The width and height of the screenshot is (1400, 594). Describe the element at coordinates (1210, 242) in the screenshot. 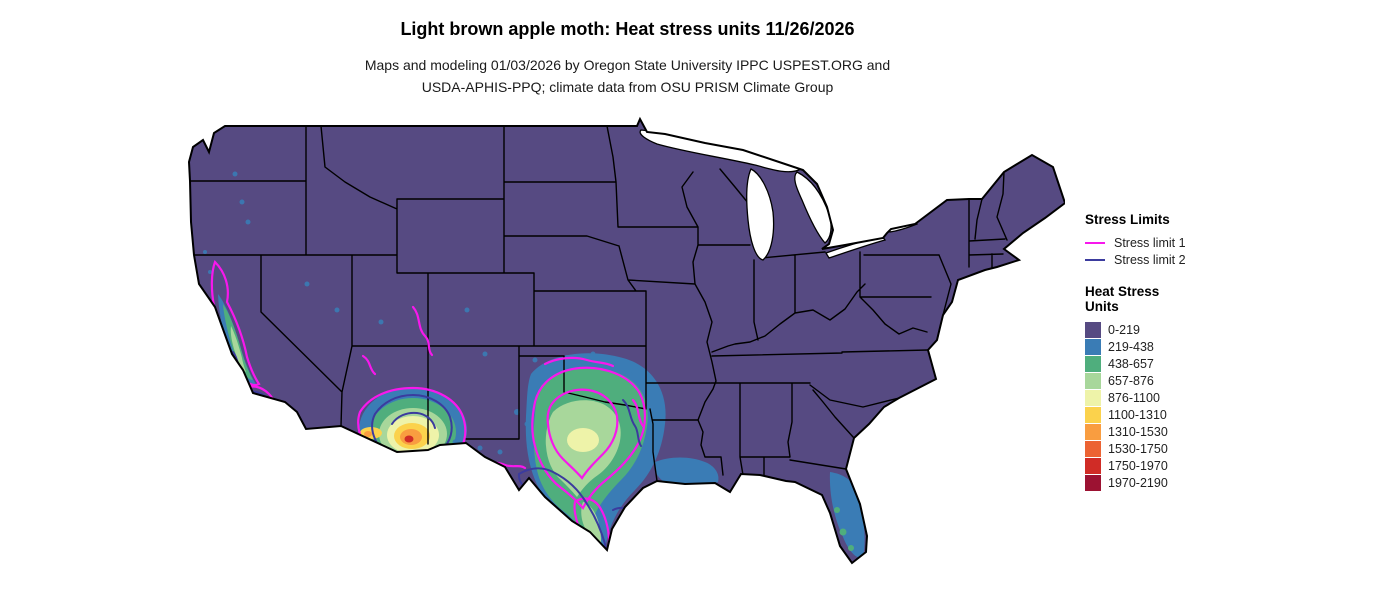

I see `legend-item-stress-limit-1: Stress limit 1` at that location.